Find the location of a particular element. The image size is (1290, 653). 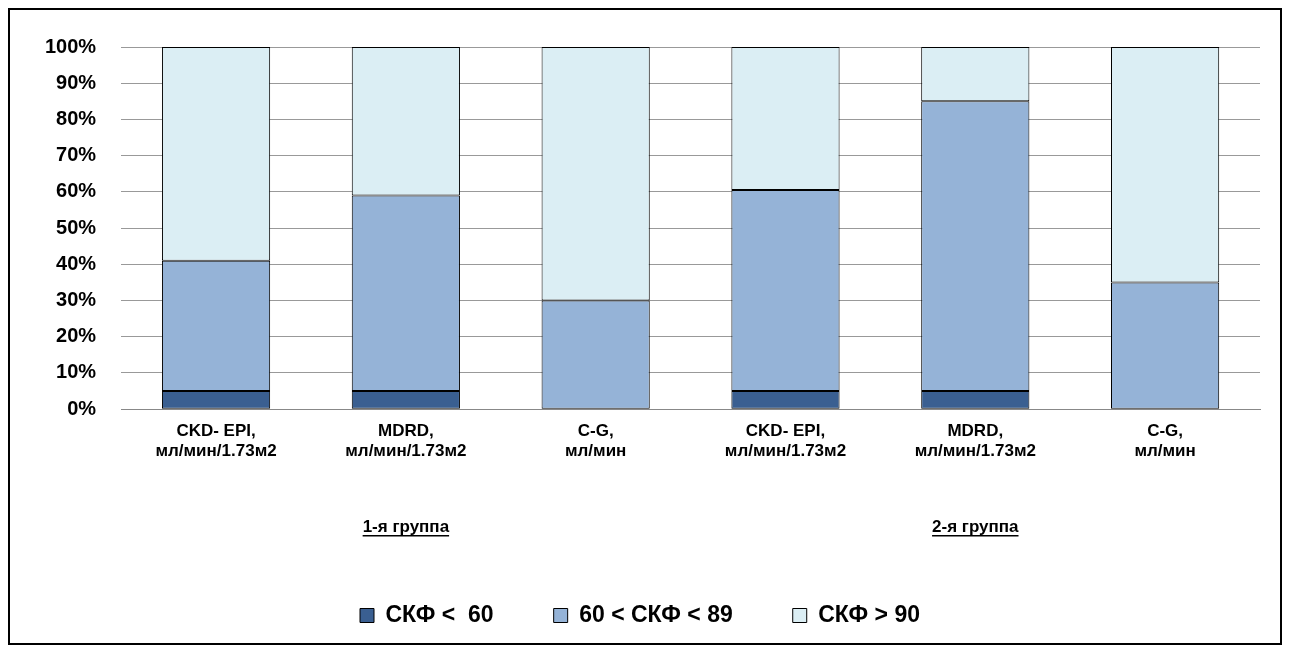

legend-label: СКФ > 90 is located at coordinates (869, 613).